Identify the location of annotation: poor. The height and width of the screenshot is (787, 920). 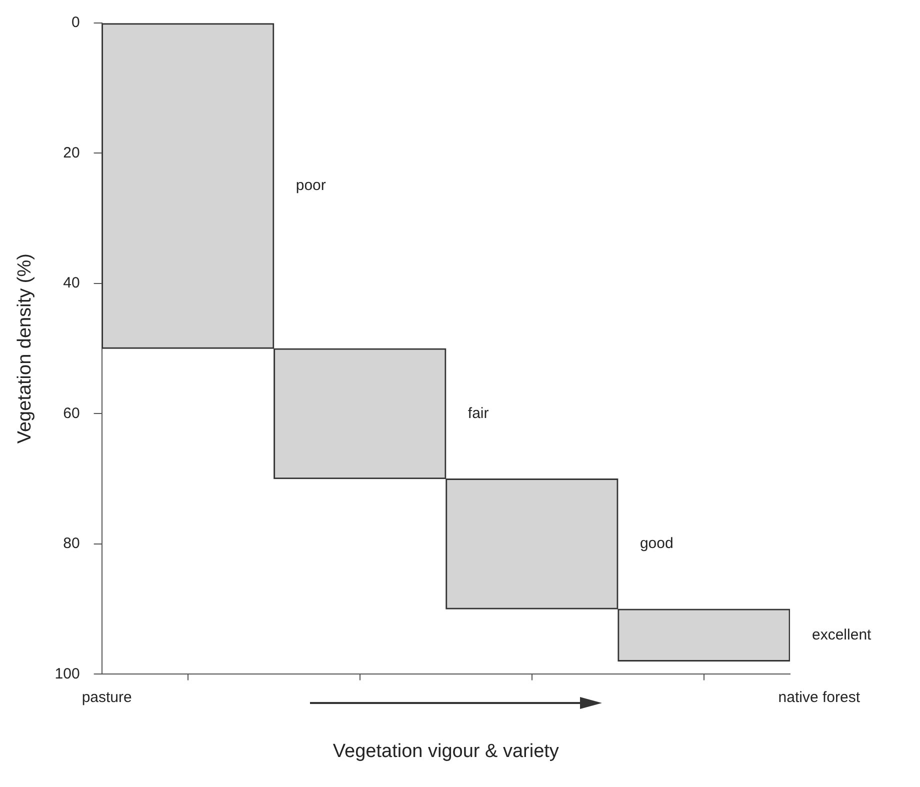
(311, 185).